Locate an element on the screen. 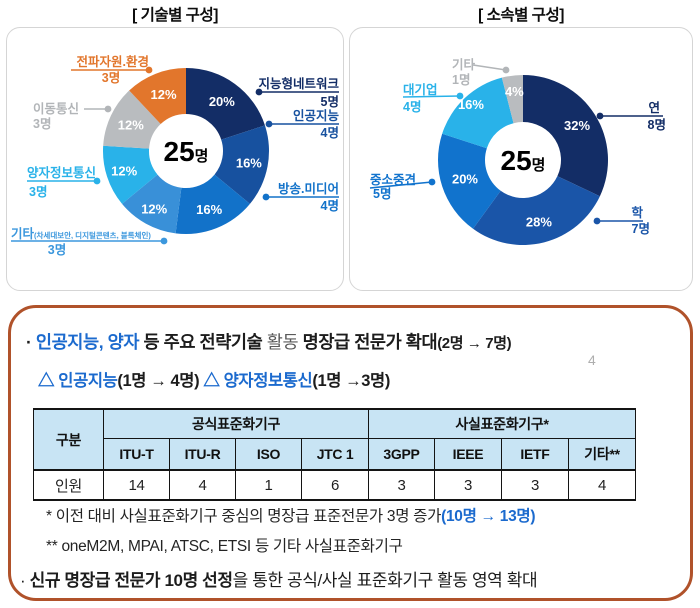 The height and width of the screenshot is (608, 700). slice-count: 1명 is located at coordinates (461, 79).